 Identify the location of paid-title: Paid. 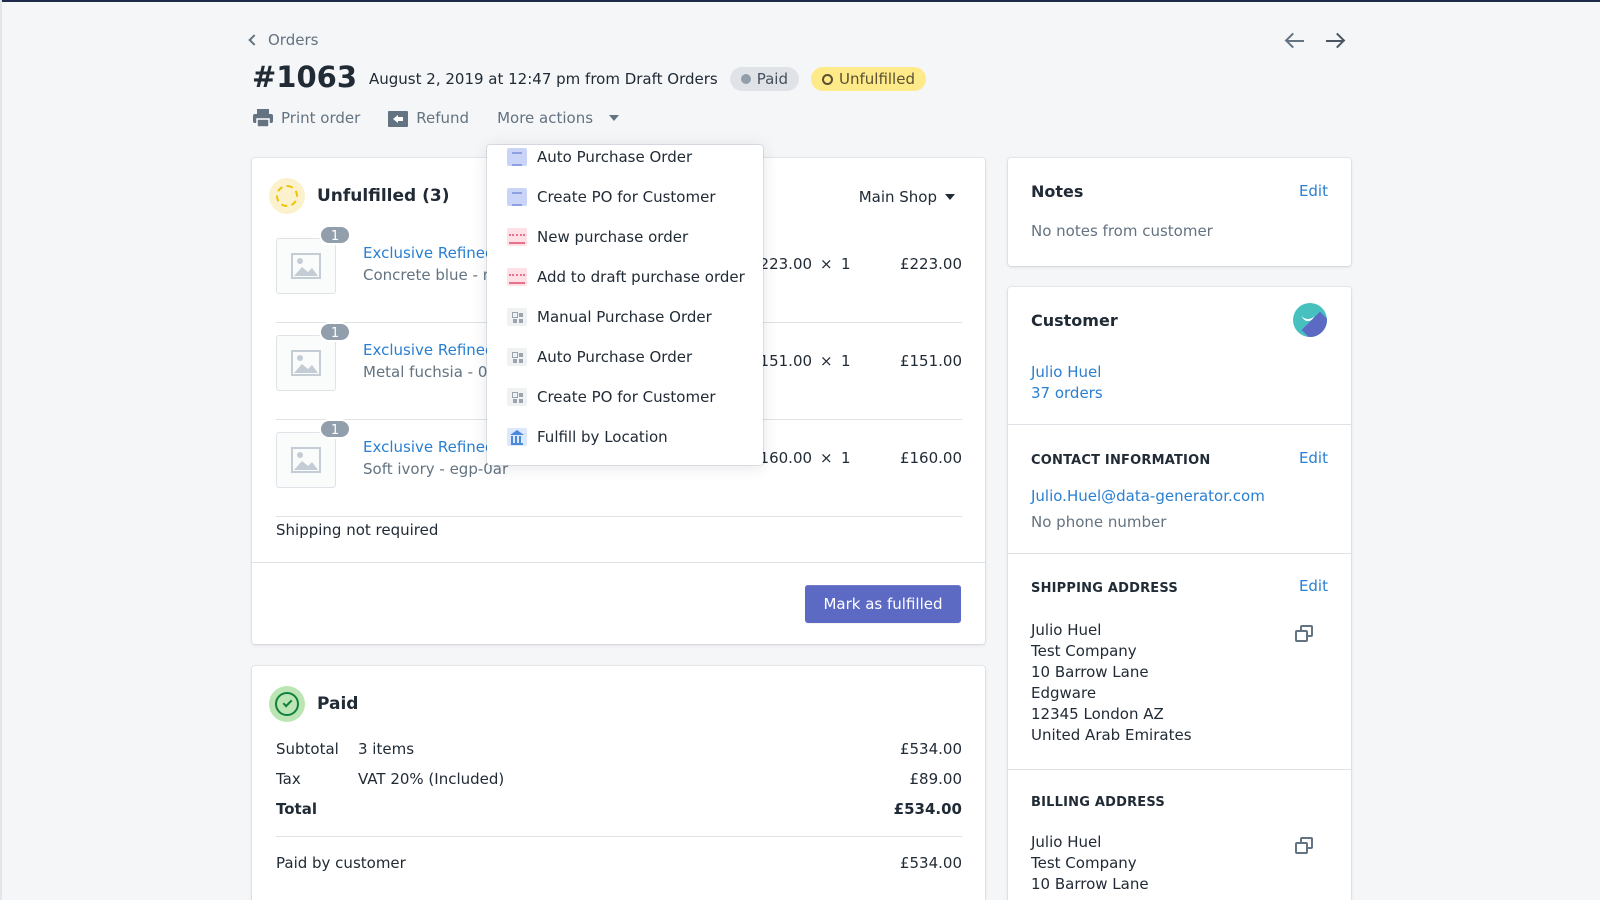
(338, 704).